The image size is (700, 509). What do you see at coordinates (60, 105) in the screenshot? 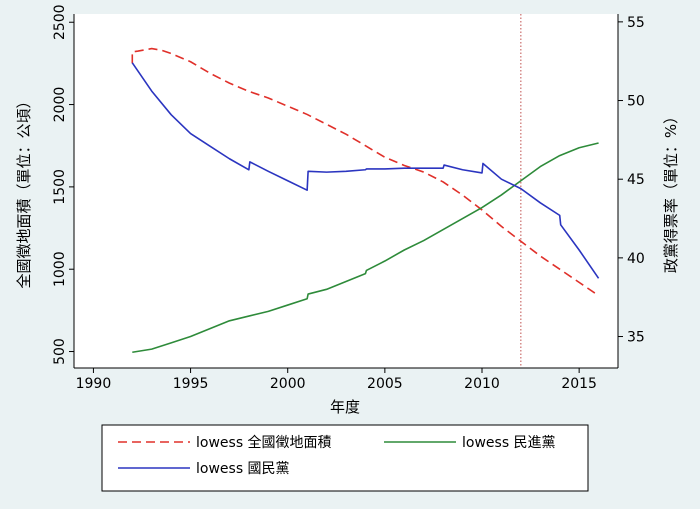
I see `left-y-tick-label-3: 2000` at bounding box center [60, 105].